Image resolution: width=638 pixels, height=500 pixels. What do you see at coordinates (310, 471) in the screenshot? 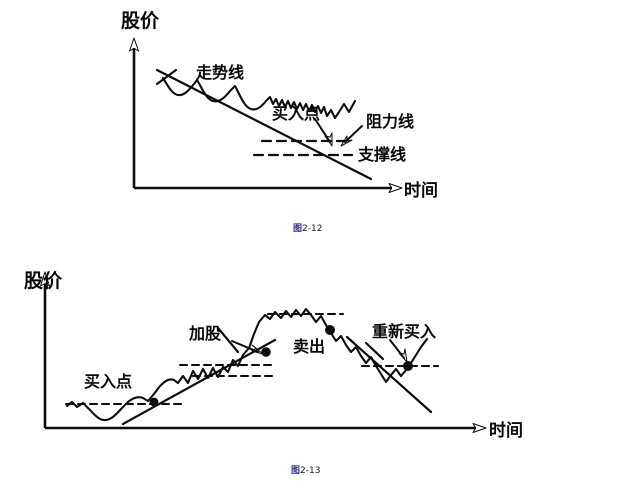
I see `figure2-caption-number: 2-13` at bounding box center [310, 471].